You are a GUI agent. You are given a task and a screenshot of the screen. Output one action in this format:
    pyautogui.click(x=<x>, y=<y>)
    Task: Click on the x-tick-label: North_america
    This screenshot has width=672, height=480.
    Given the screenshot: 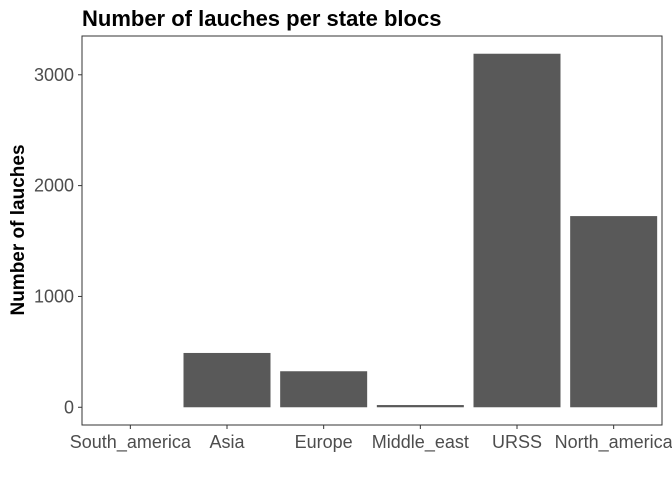 What is the action you would take?
    pyautogui.click(x=613, y=442)
    